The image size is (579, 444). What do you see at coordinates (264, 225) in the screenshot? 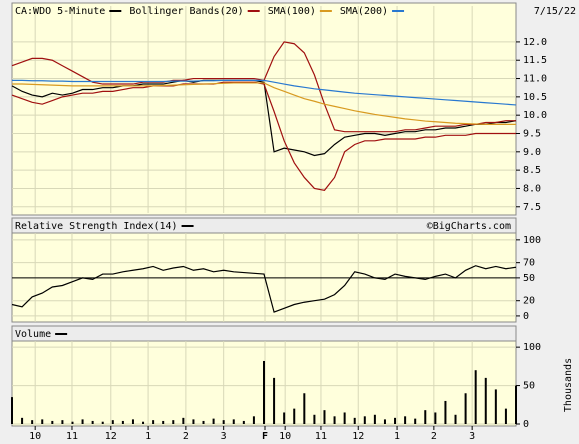
I see `rsi-header` at bounding box center [264, 225].